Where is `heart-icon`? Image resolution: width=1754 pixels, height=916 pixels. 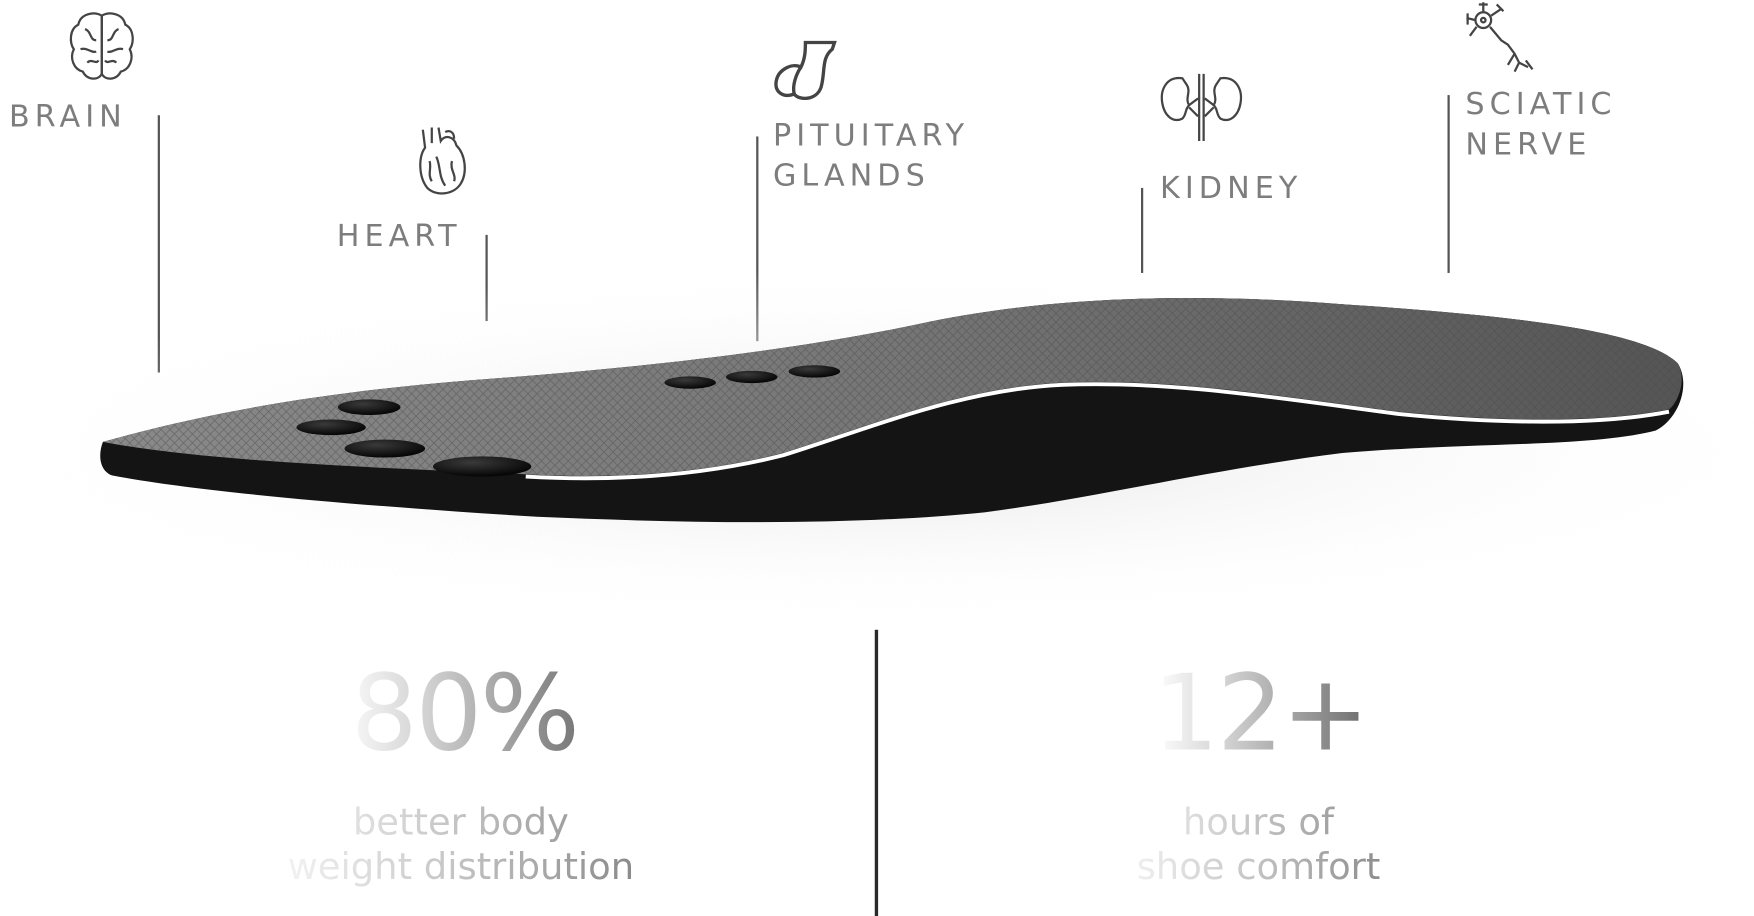 heart-icon is located at coordinates (443, 160).